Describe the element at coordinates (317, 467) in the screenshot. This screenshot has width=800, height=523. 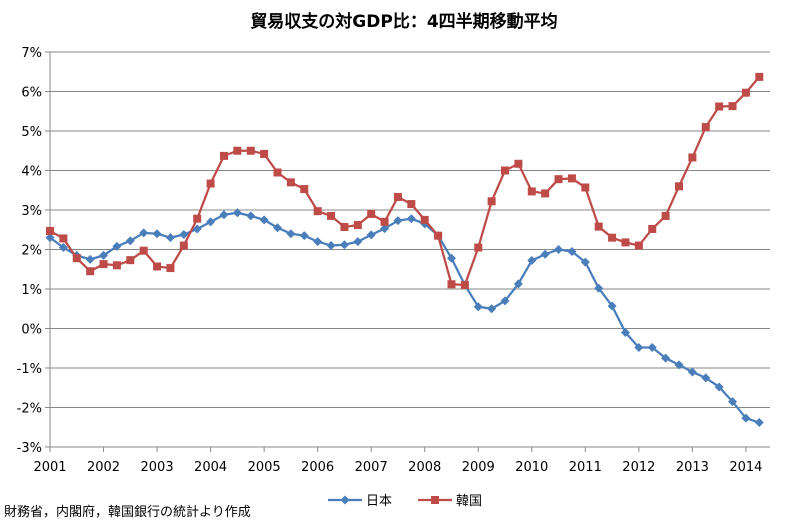
I see `x-tick-label: 2006` at that location.